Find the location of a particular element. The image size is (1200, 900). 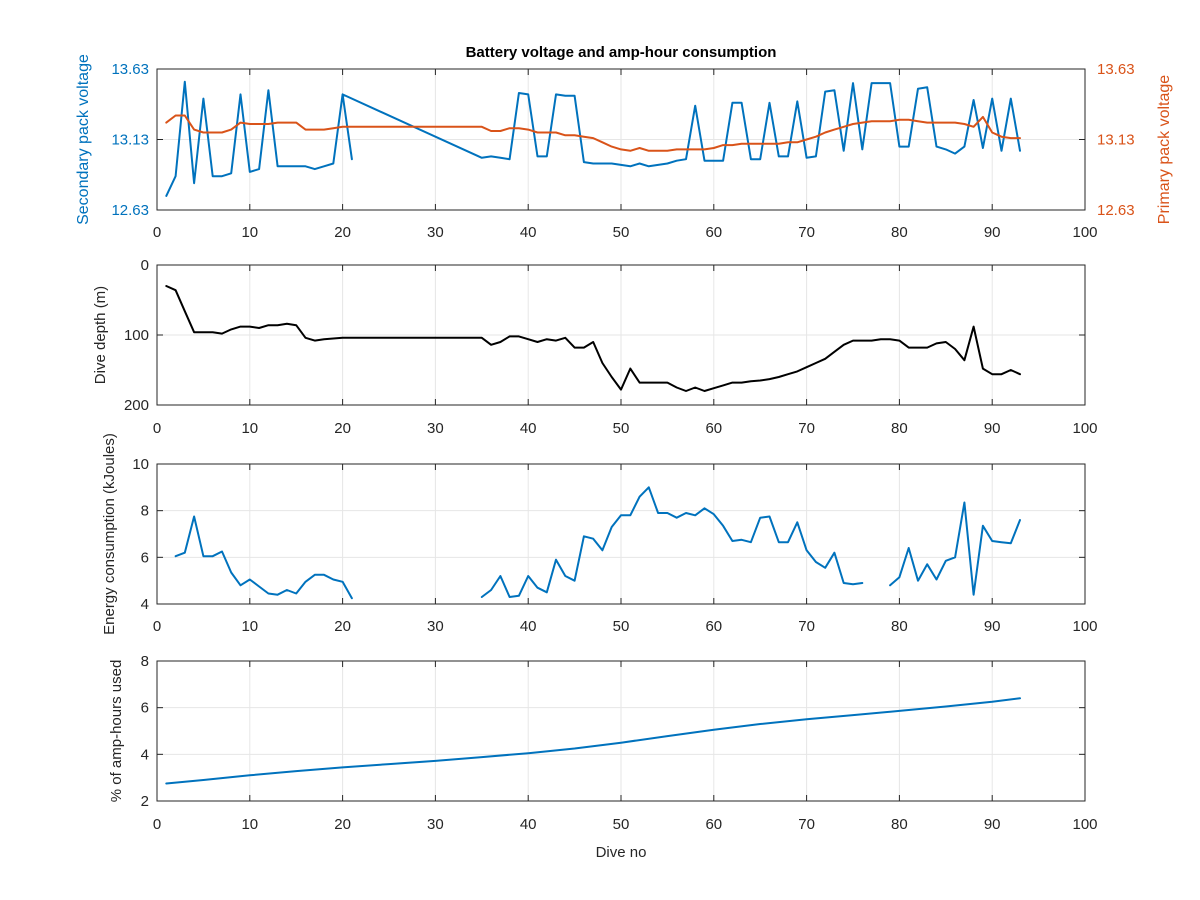

voltage-xtick-label: 30 is located at coordinates (435, 232).